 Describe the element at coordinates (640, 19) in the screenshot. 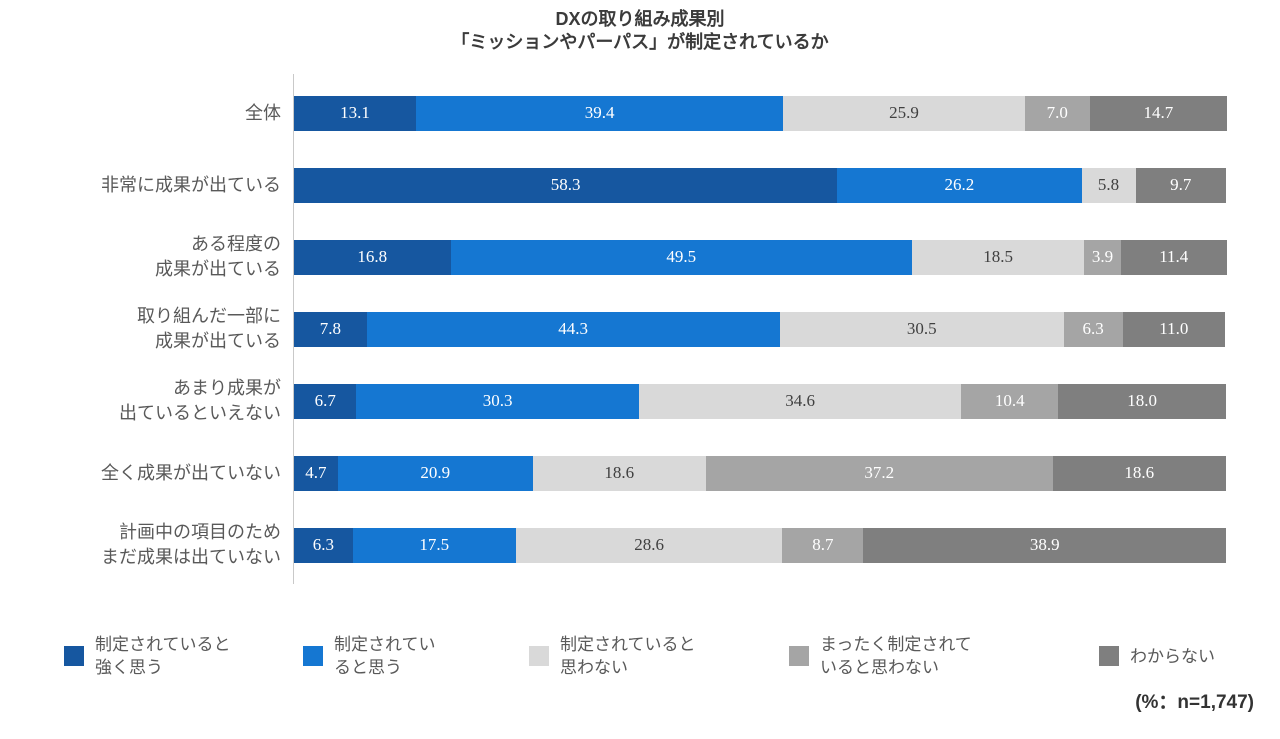

I see `chart-title-line-1: DXの取り組み成果別` at that location.